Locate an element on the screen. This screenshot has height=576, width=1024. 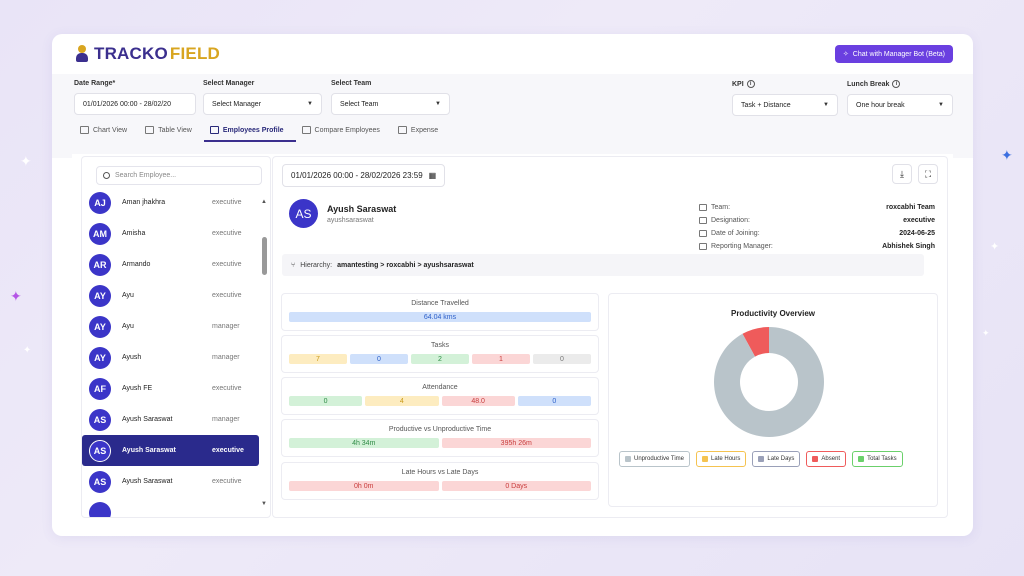
avatar is located at coordinates (100, 509).